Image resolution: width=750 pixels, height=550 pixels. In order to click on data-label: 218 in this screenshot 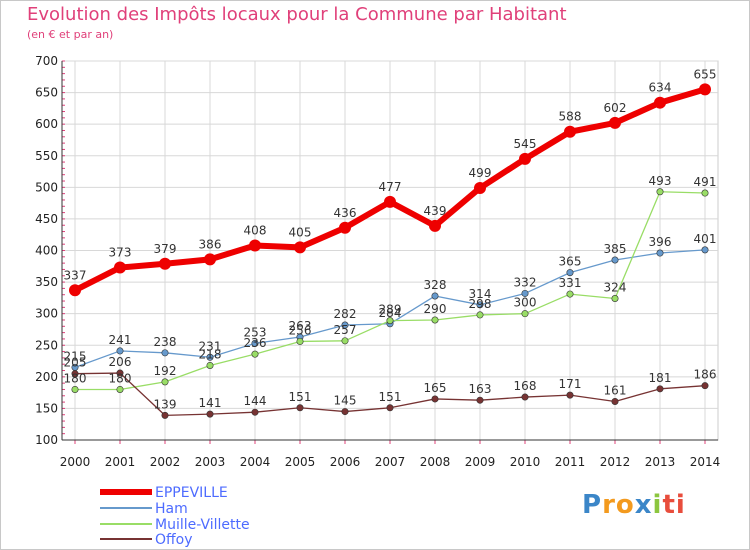, I will do `click(210, 354)`.